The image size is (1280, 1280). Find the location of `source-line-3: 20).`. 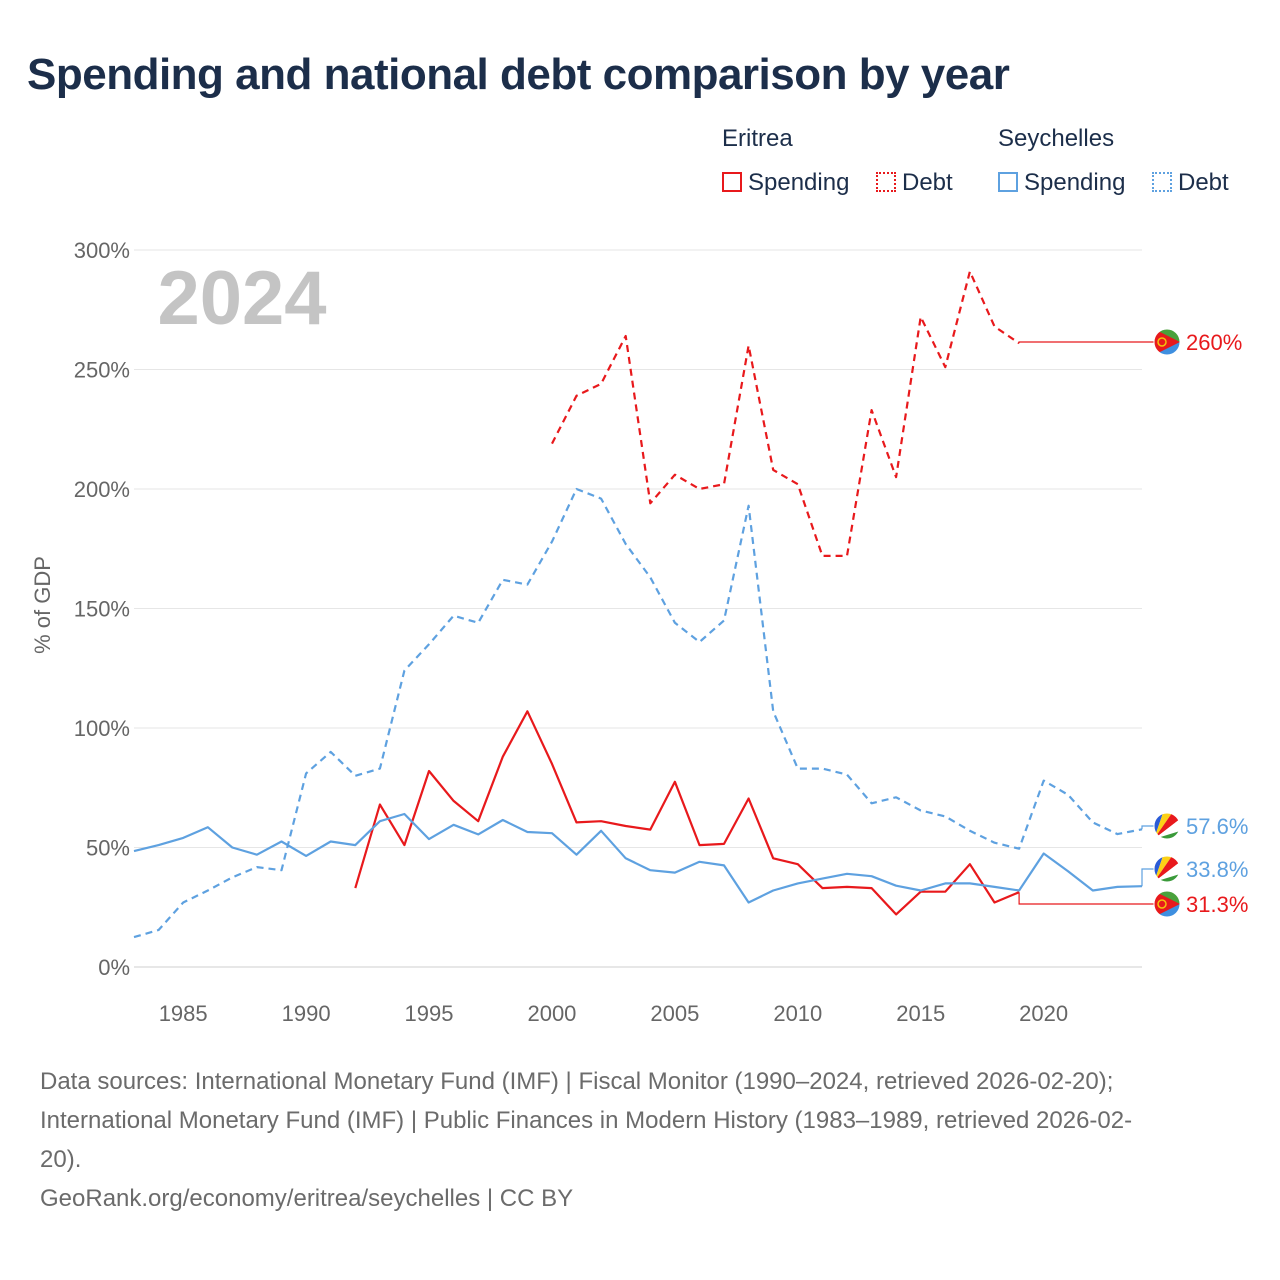

source-line-3: 20). is located at coordinates (61, 1159).